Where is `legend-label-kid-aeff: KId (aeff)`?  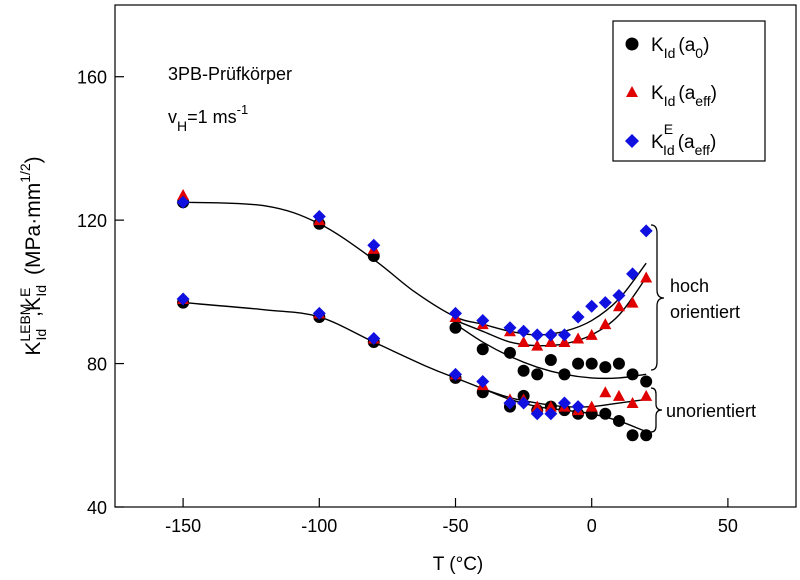
legend-label-kid-aeff: KId (aeff) is located at coordinates (684, 96).